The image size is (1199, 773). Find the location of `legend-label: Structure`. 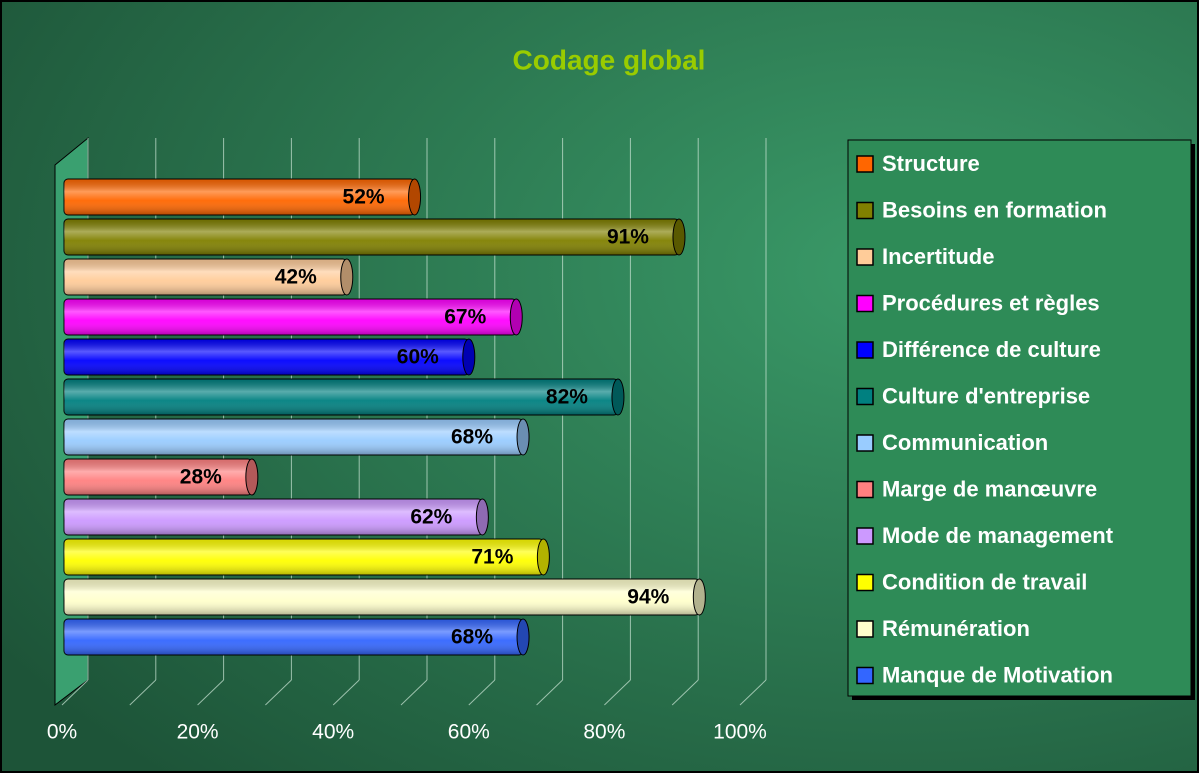

legend-label: Structure is located at coordinates (931, 163).